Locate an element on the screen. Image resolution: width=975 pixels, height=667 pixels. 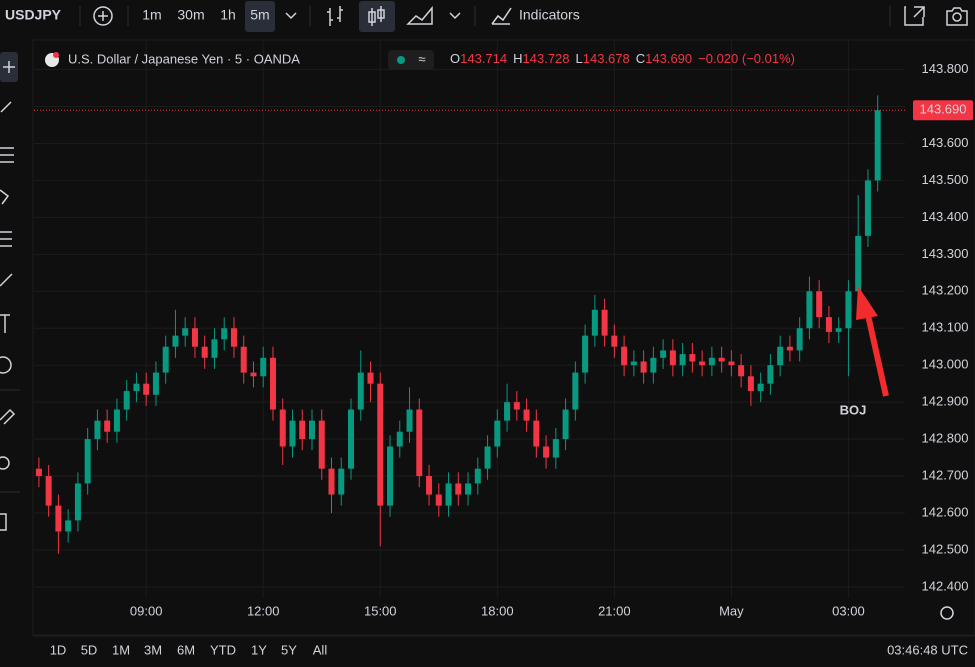
y-tick-label: 143.400 is located at coordinates (945, 216).